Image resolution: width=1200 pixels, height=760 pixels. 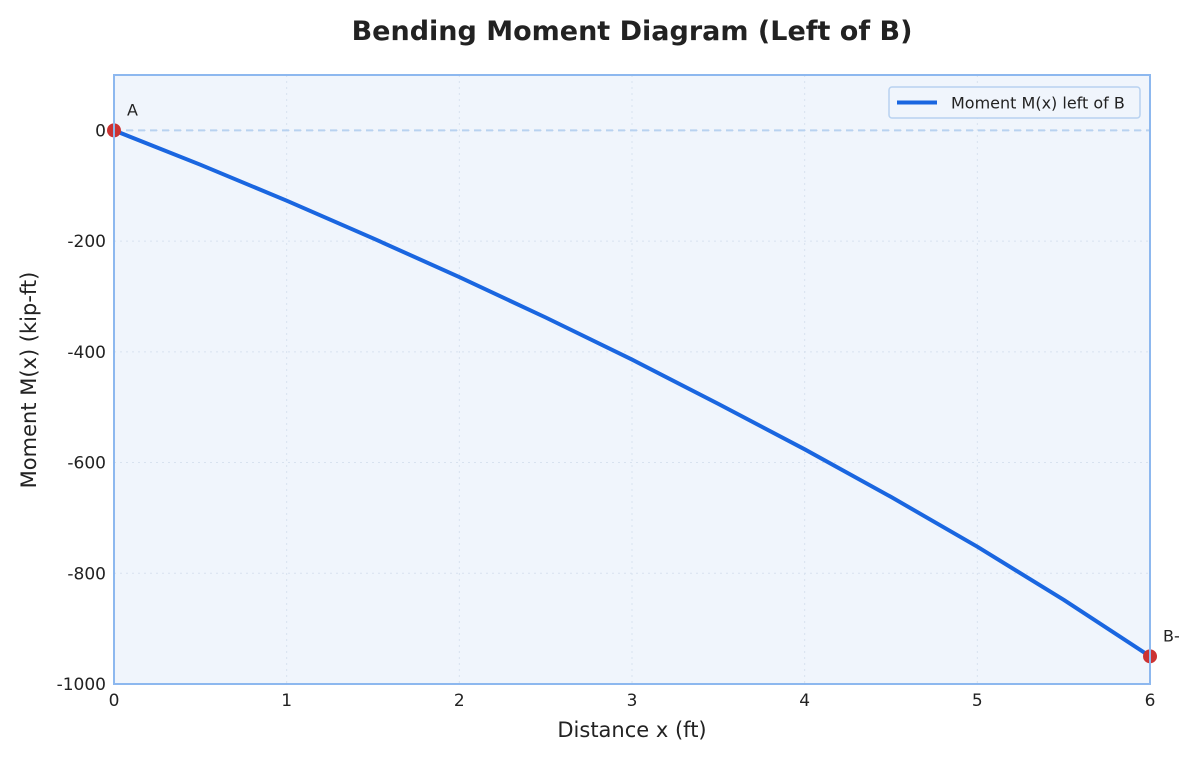 What do you see at coordinates (86, 242) in the screenshot?
I see `y-tick-label-1: -200` at bounding box center [86, 242].